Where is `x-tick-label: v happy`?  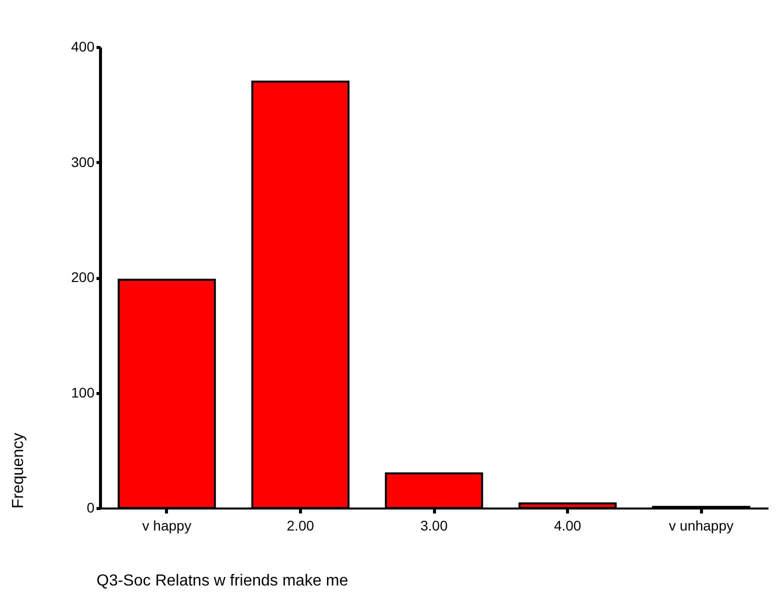 x-tick-label: v happy is located at coordinates (167, 526).